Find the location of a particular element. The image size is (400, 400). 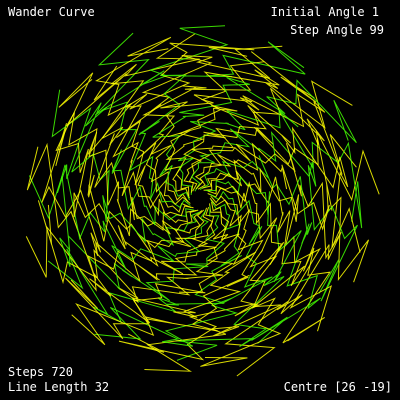

initial-angle-label: Initial Angle 1 is located at coordinates (324, 12).